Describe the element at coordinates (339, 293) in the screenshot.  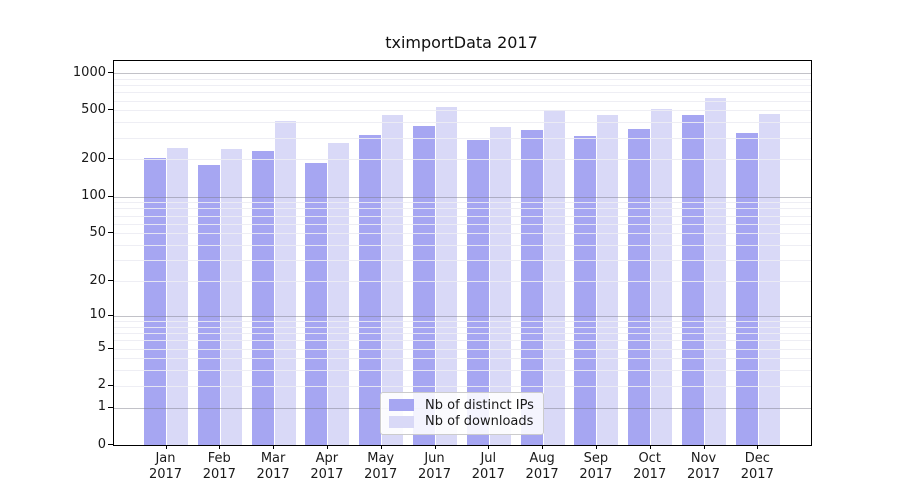
I see `bar-apr-downloads` at that location.